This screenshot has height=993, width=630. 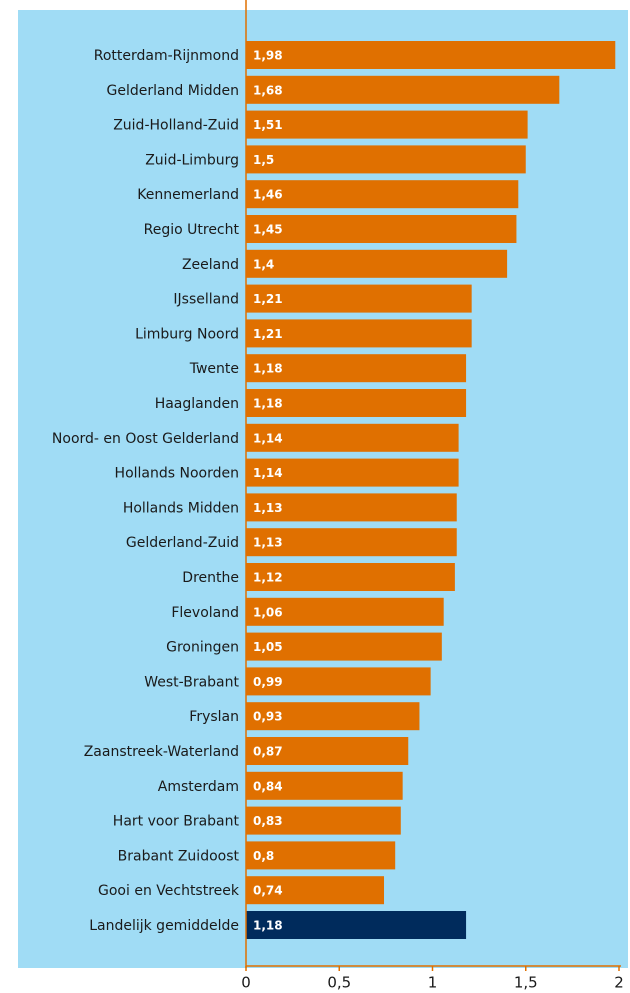 What do you see at coordinates (268, 125) in the screenshot?
I see `value-label: 1,51` at bounding box center [268, 125].